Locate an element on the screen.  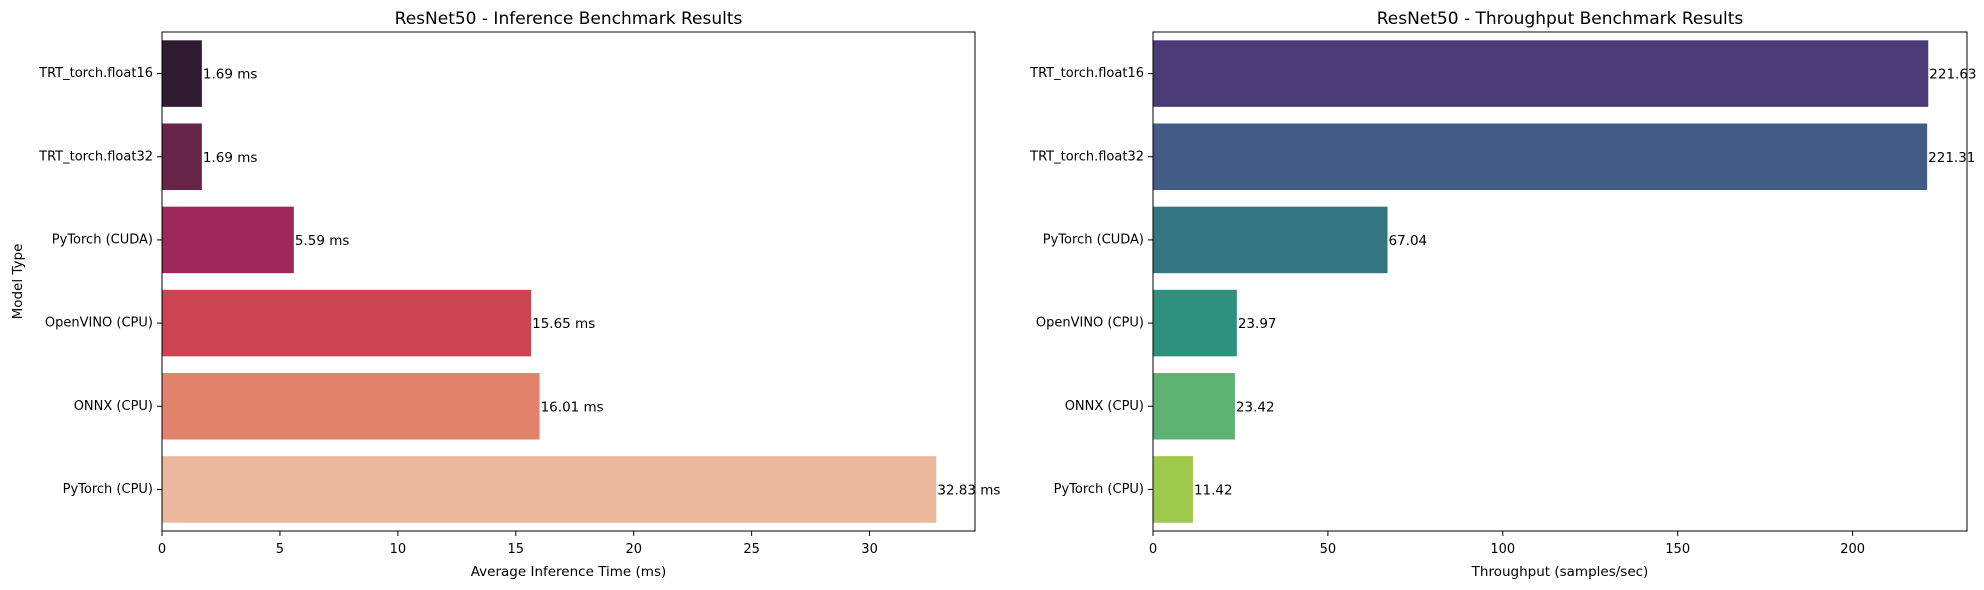
x-tick-label-6: 30 is located at coordinates (869, 549).